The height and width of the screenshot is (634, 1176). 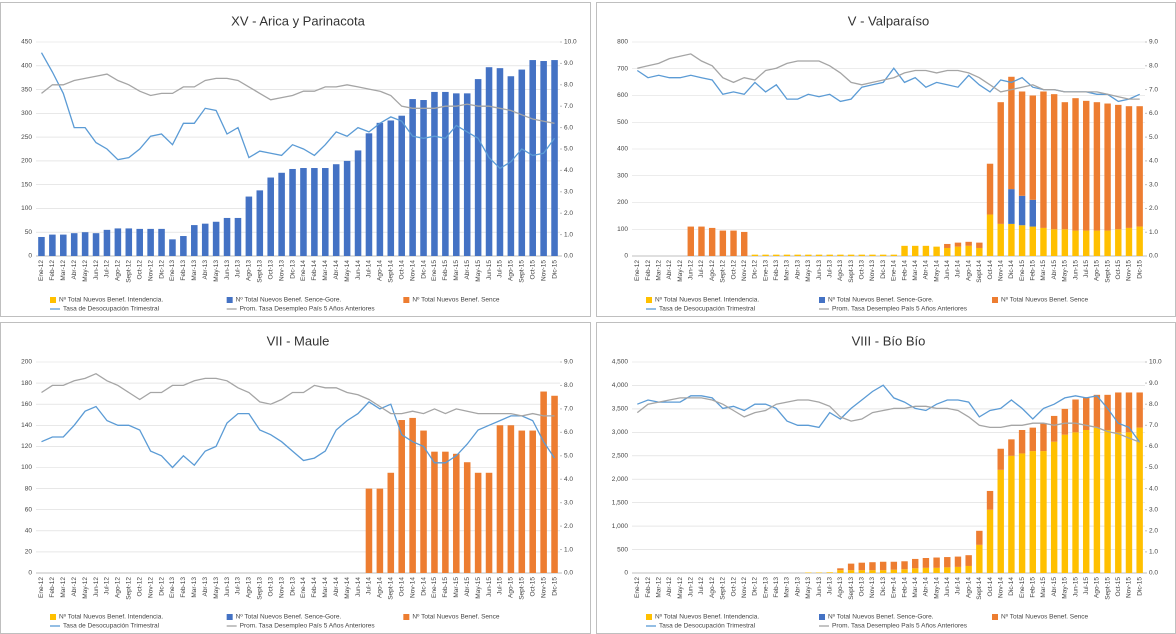 What do you see at coordinates (881, 300) in the screenshot?
I see `legend-label: Nº Total Nuevos Benef. Sence-Gore.` at bounding box center [881, 300].